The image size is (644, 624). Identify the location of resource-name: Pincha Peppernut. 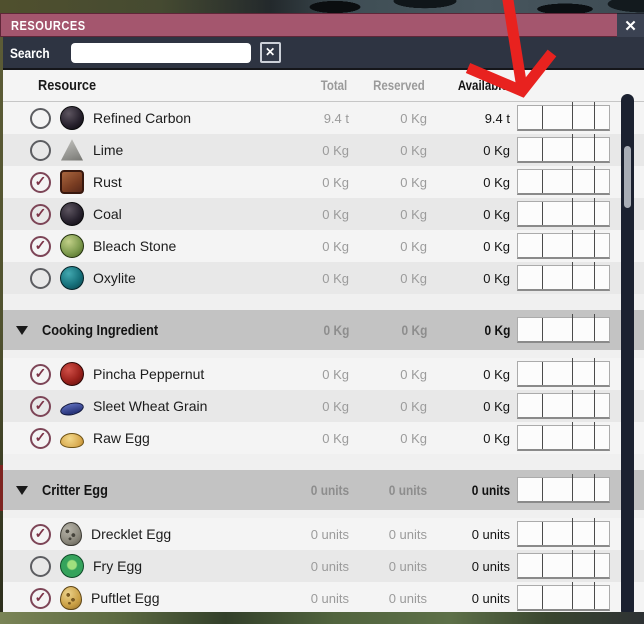
(149, 374).